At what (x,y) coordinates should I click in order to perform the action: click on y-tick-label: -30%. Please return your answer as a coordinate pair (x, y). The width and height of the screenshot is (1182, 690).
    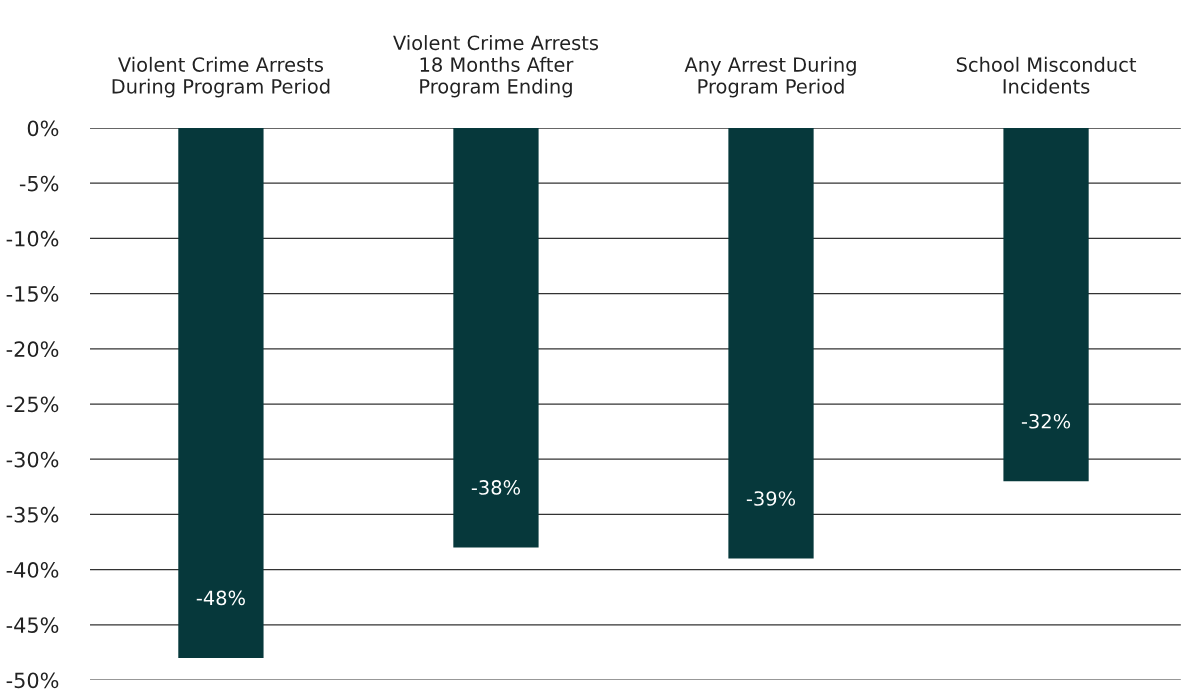
    Looking at the image, I should click on (32, 459).